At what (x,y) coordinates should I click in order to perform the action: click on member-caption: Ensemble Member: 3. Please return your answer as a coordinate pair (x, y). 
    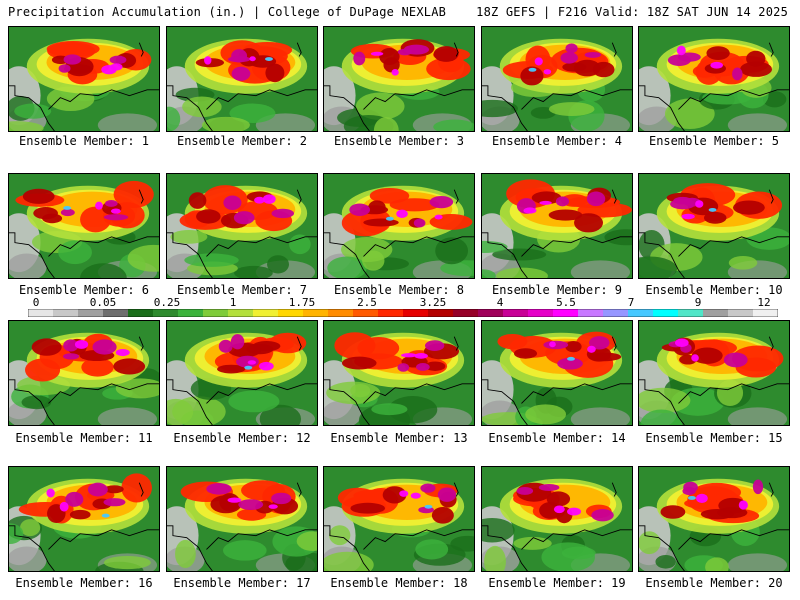
    Looking at the image, I should click on (399, 141).